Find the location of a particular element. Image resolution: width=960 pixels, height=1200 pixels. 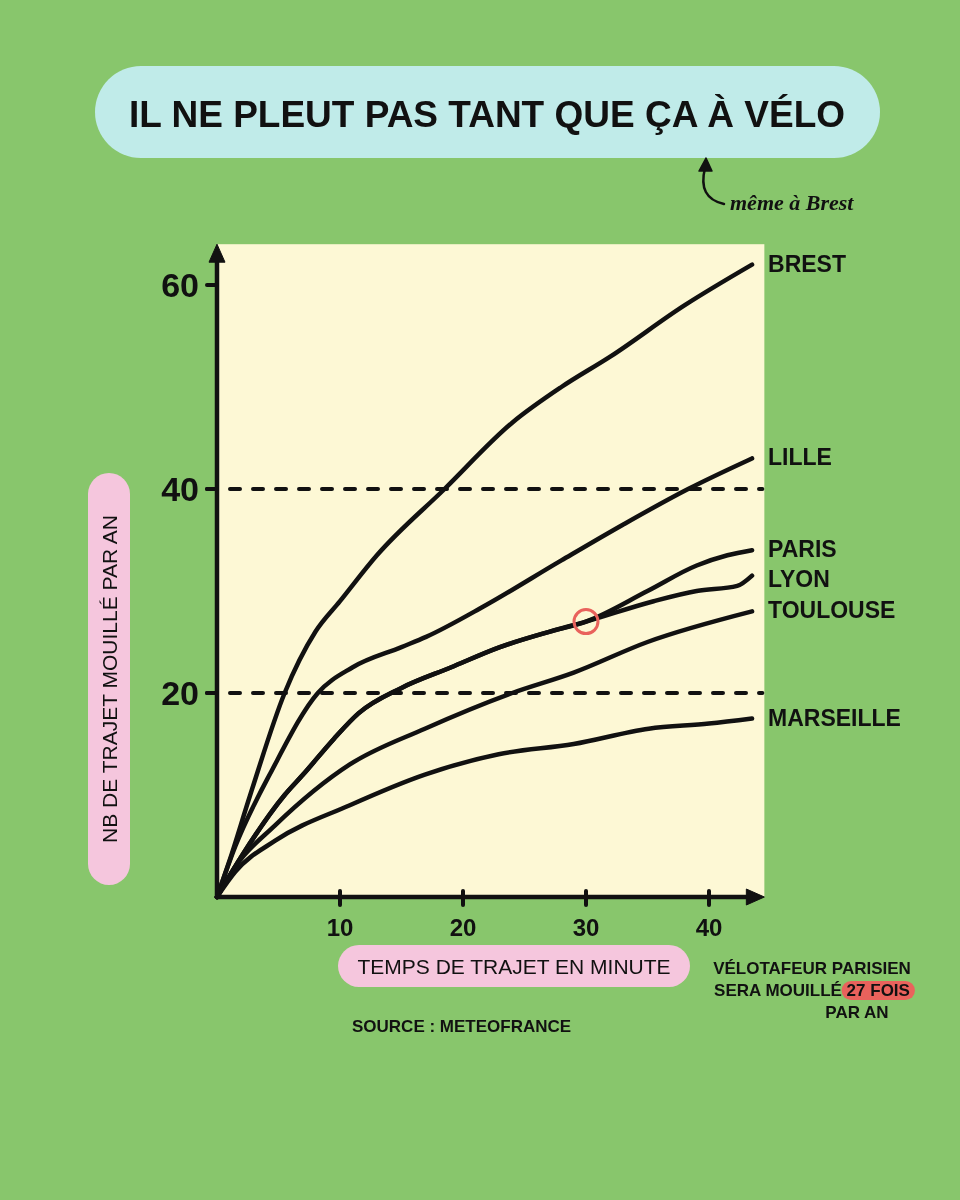

y-tick-label: 60 is located at coordinates (180, 285).